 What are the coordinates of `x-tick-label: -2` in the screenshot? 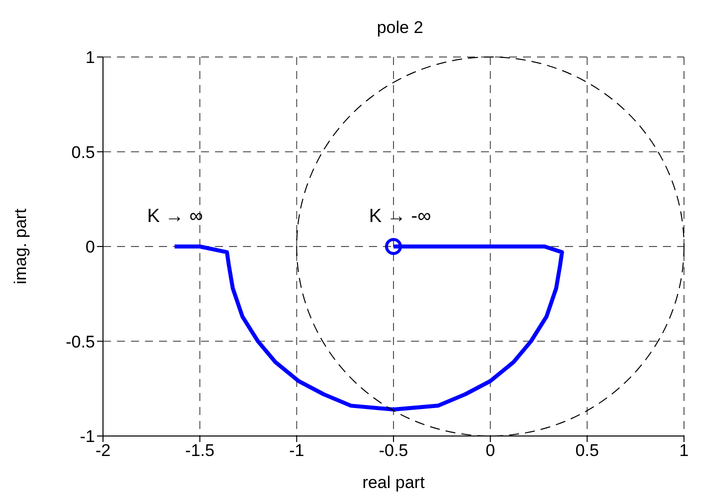 It's located at (103, 450).